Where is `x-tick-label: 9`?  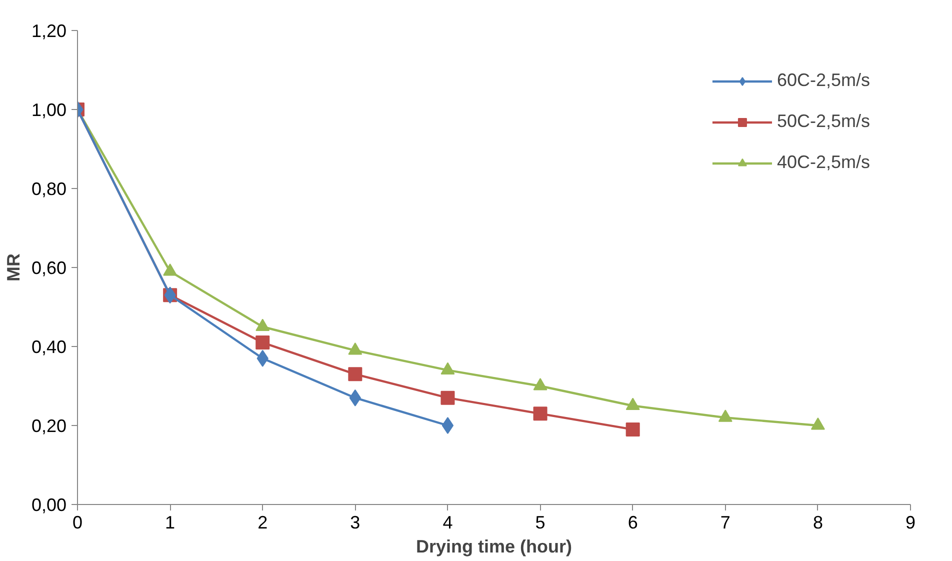 x-tick-label: 9 is located at coordinates (910, 522).